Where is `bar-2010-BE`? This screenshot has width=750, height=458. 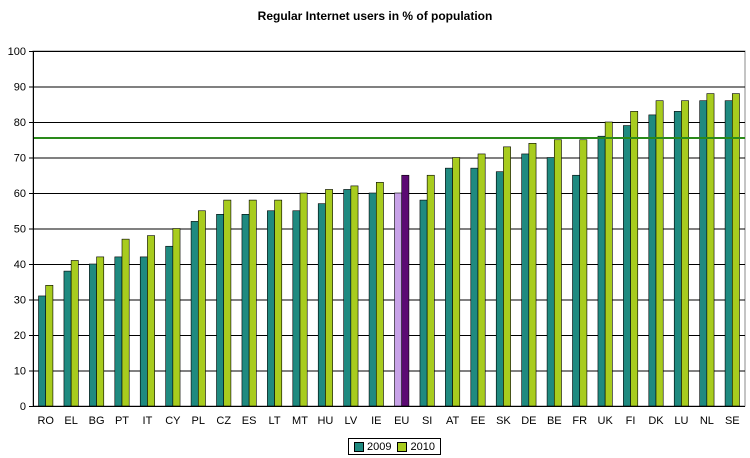 bar-2010-BE is located at coordinates (557, 273).